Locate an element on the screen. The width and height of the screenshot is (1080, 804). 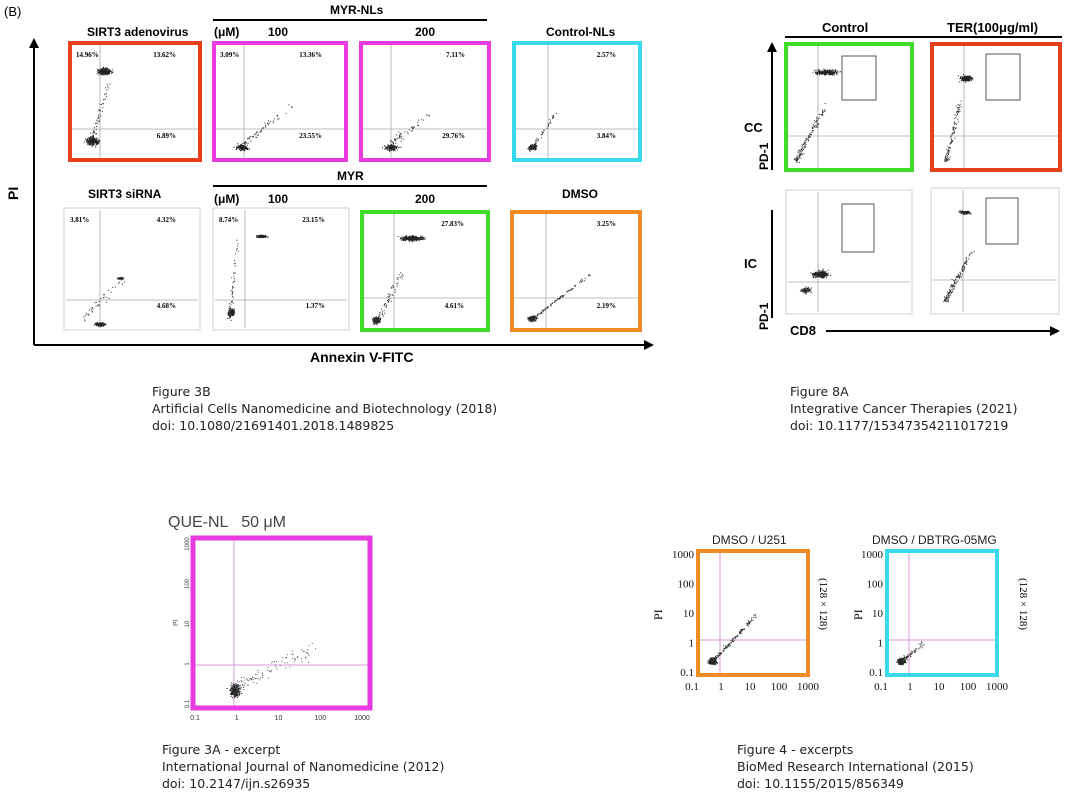
header-myr: MYR is located at coordinates (350, 176).